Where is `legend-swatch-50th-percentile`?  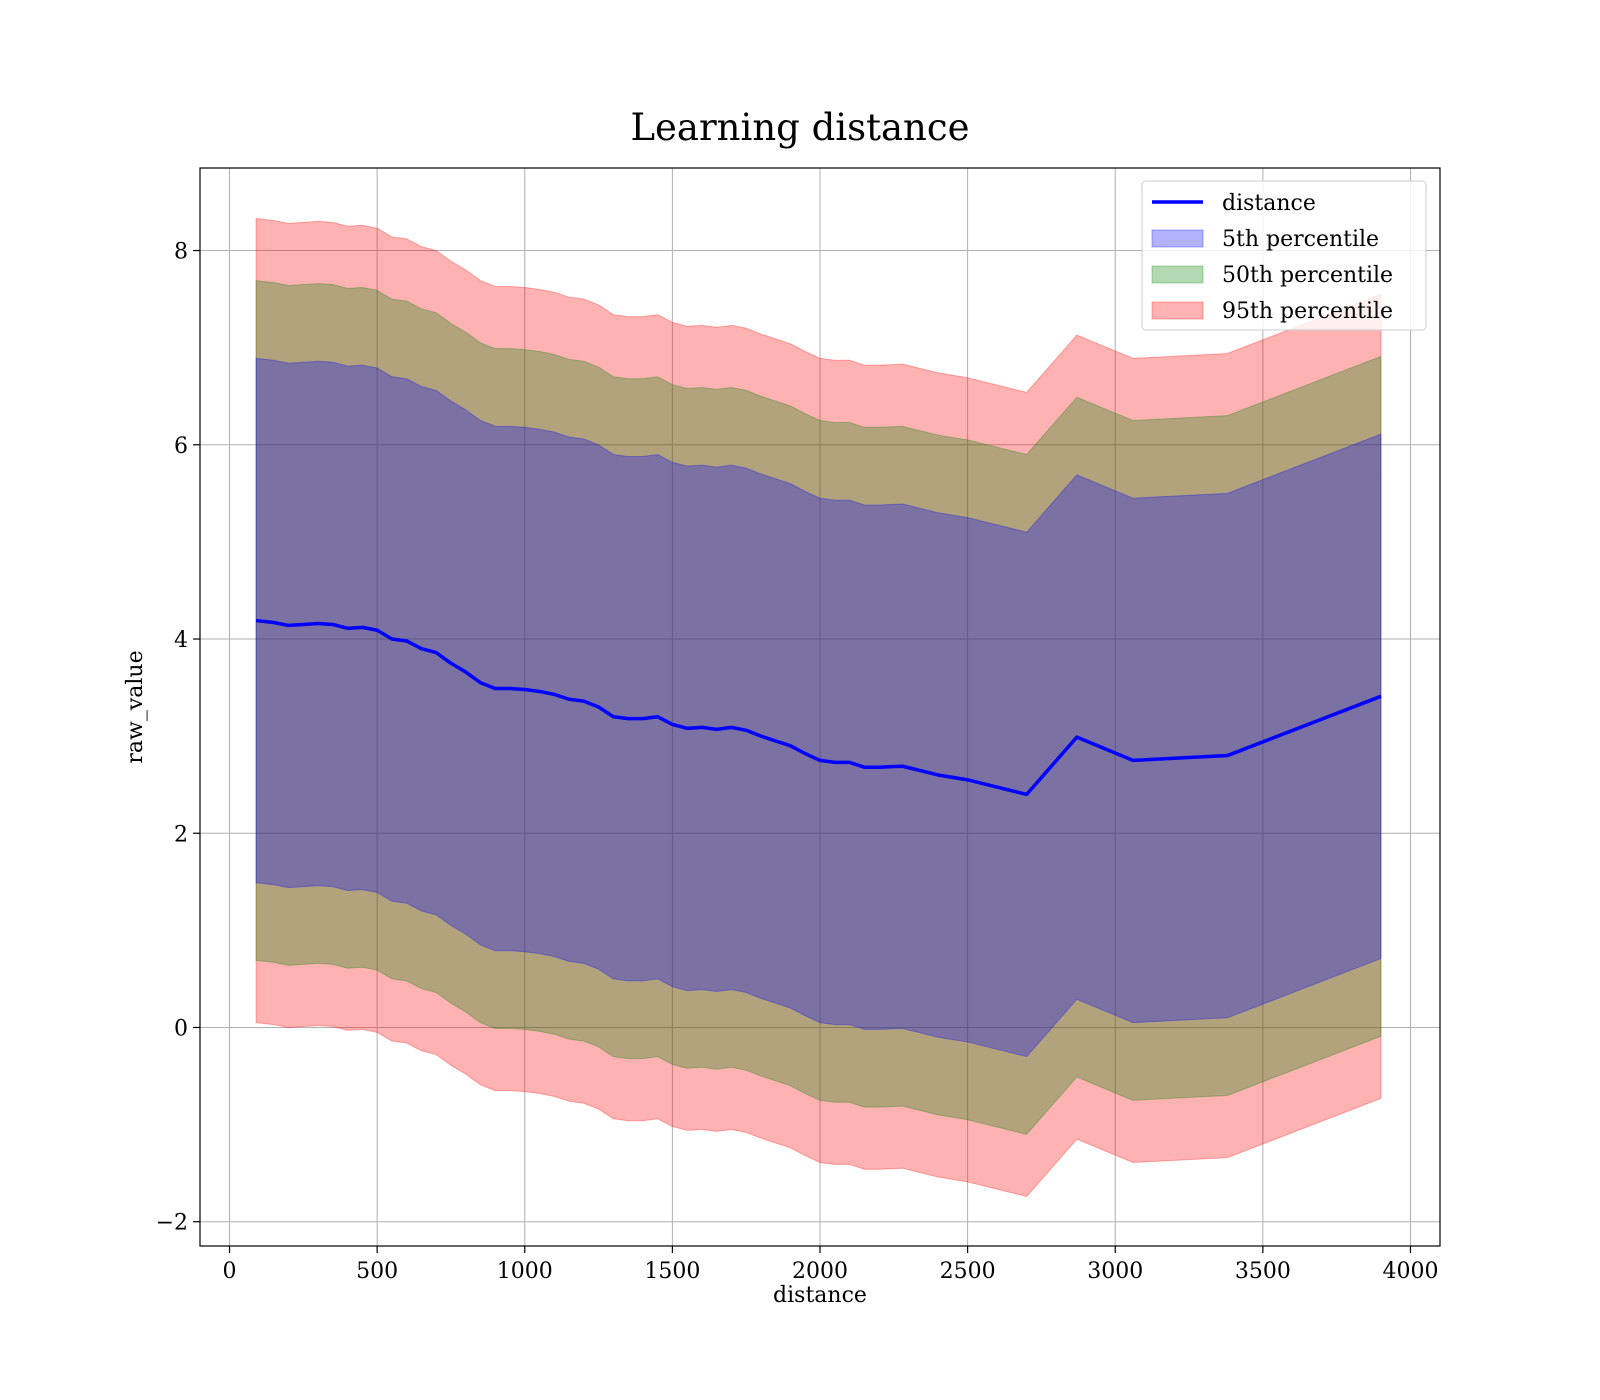
legend-swatch-50th-percentile is located at coordinates (1177, 274).